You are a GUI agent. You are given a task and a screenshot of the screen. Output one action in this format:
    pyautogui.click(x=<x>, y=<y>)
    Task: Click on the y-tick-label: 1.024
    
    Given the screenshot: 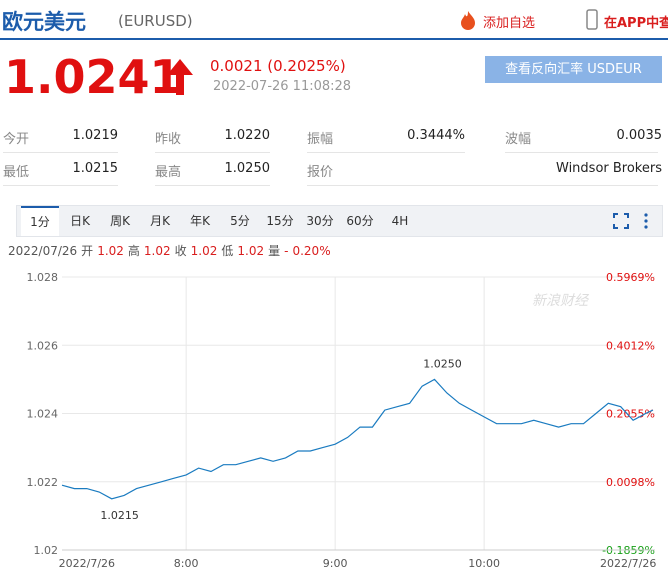 What is the action you would take?
    pyautogui.click(x=43, y=414)
    